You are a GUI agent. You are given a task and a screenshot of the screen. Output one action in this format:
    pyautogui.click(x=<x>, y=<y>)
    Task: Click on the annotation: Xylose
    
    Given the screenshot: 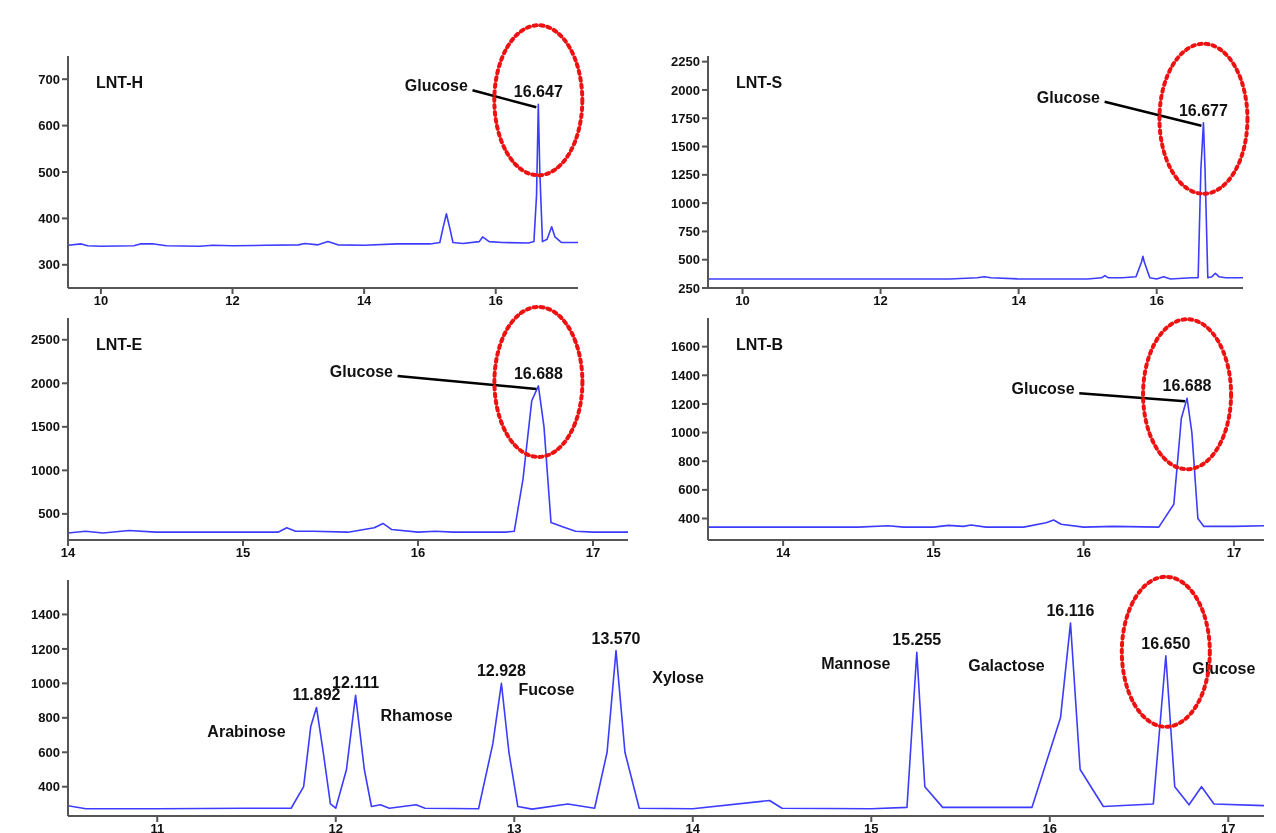 What is the action you would take?
    pyautogui.click(x=678, y=677)
    